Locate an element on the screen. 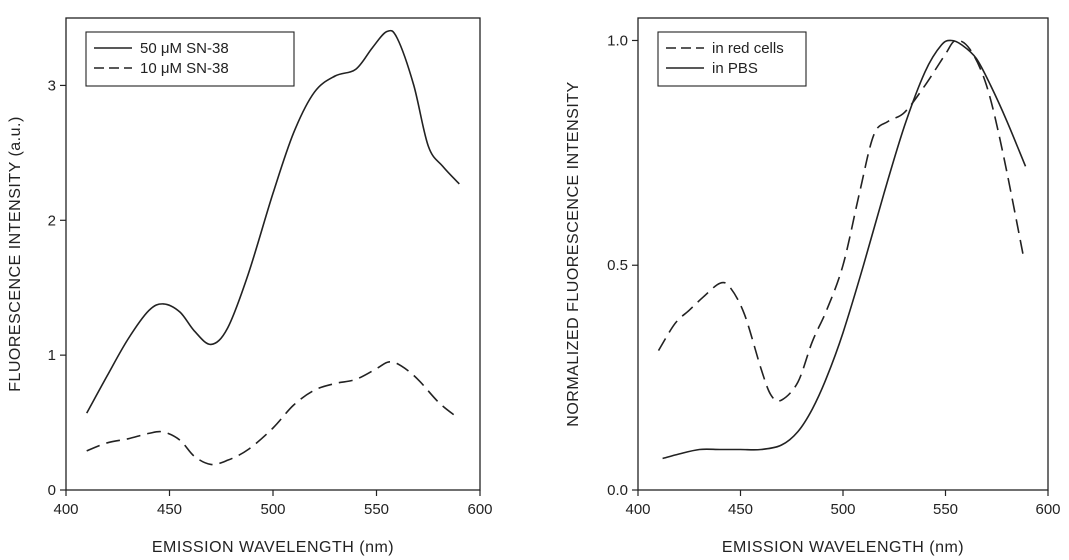  y-tick-label: 0.0 is located at coordinates (617, 490).